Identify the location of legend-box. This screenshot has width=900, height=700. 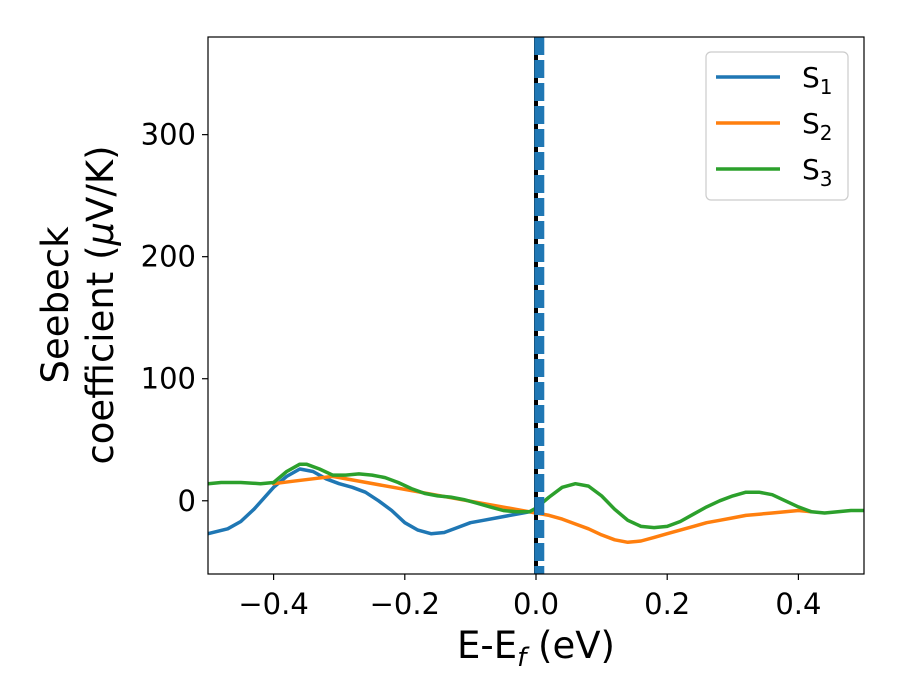
(777, 126).